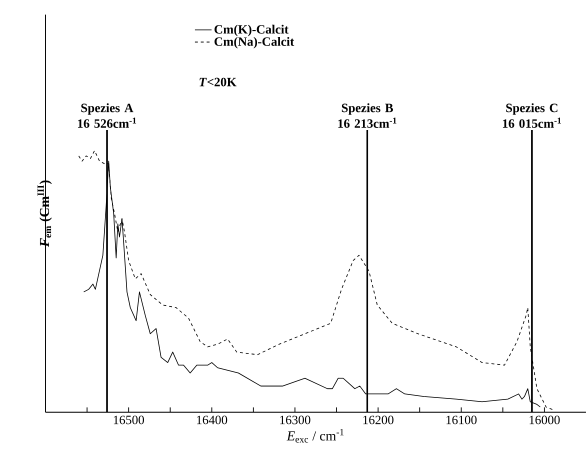 The image size is (586, 461). I want to click on text: T<20K, so click(218, 82).